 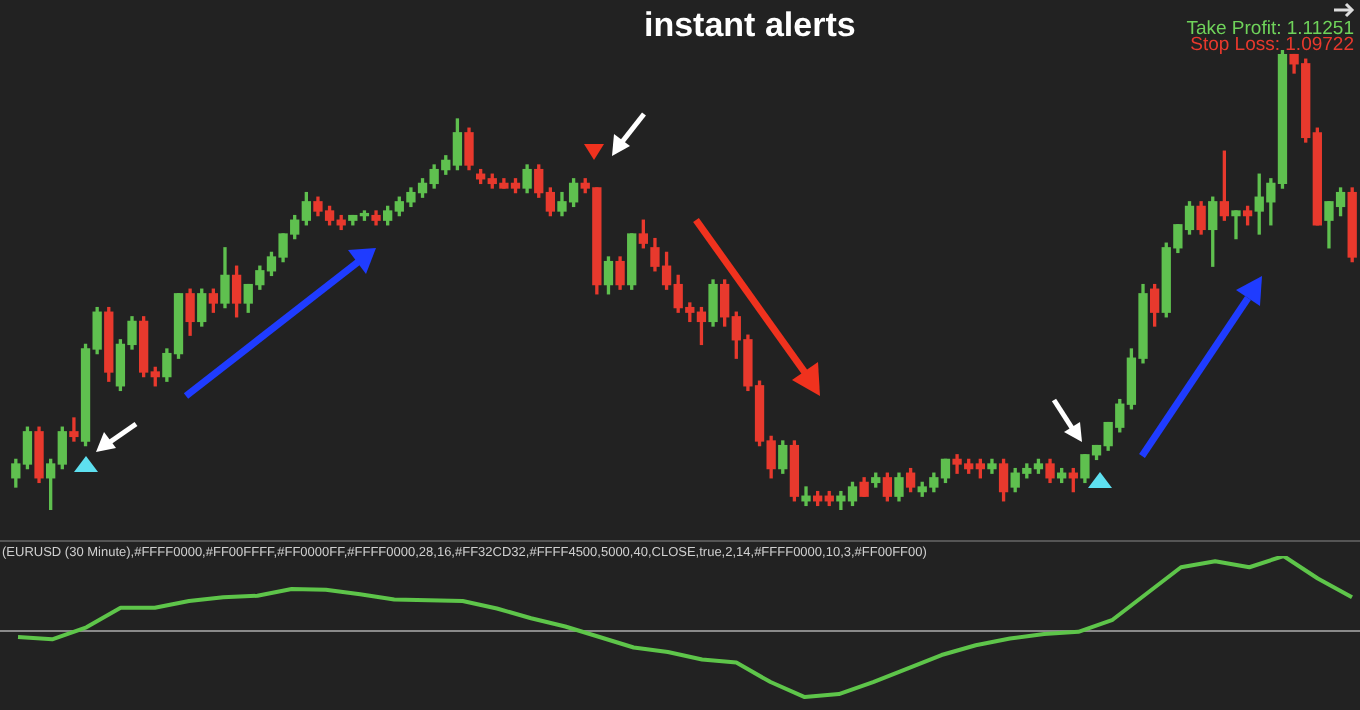 What do you see at coordinates (750, 26) in the screenshot?
I see `text: instant alerts` at bounding box center [750, 26].